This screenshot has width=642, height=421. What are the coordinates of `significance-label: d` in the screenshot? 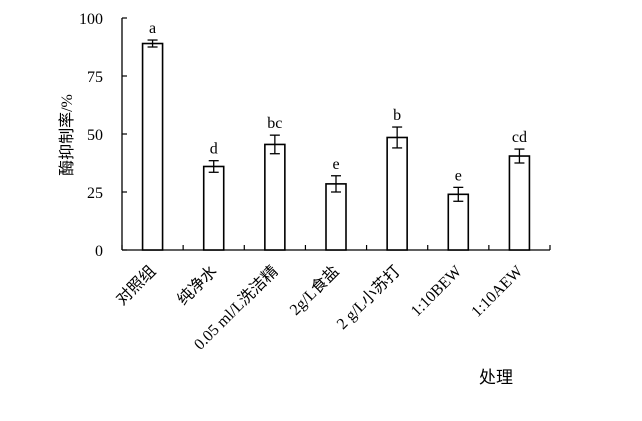 It's located at (214, 149).